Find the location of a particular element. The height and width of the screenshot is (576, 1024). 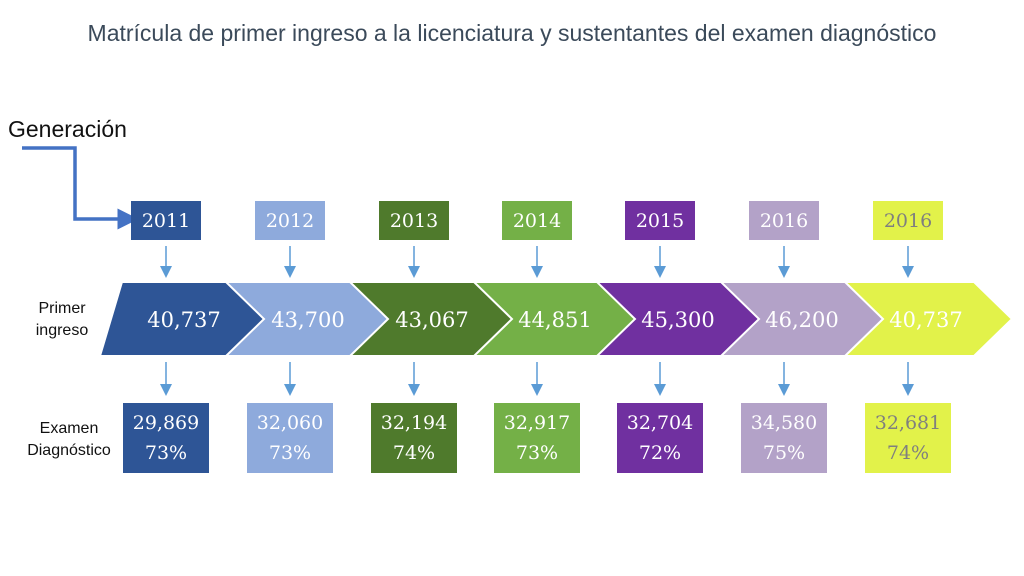

examen-value-6: 34,580 is located at coordinates (784, 423).